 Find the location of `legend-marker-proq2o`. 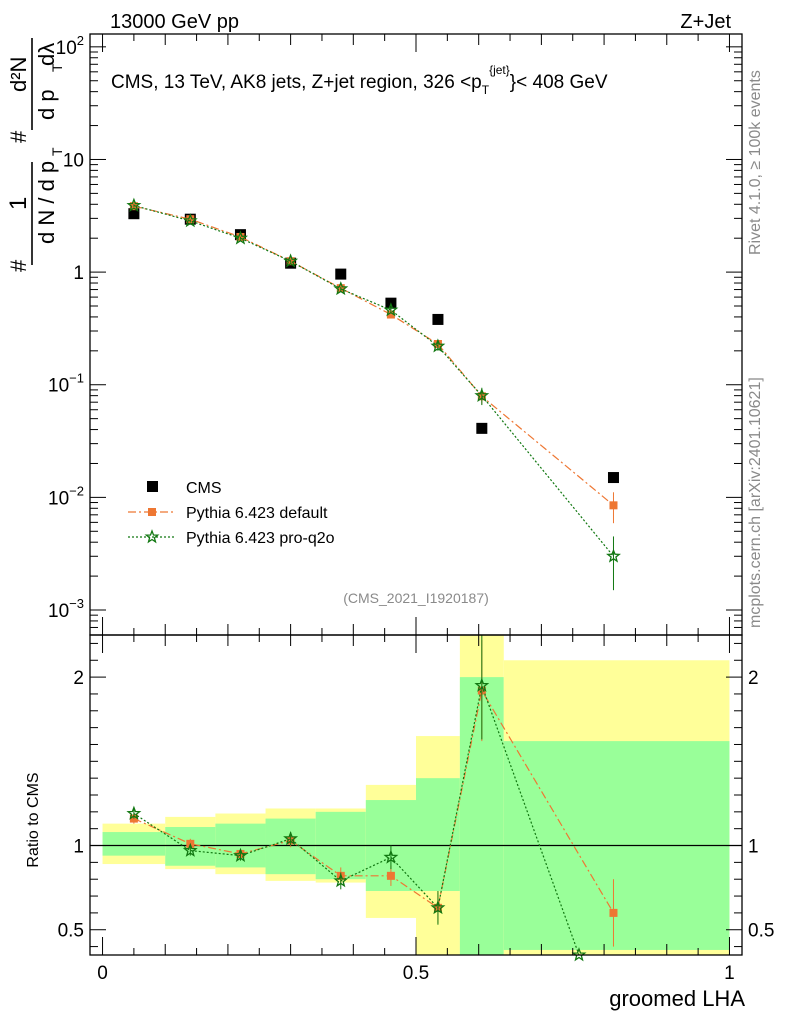

legend-marker-proq2o is located at coordinates (151, 536).